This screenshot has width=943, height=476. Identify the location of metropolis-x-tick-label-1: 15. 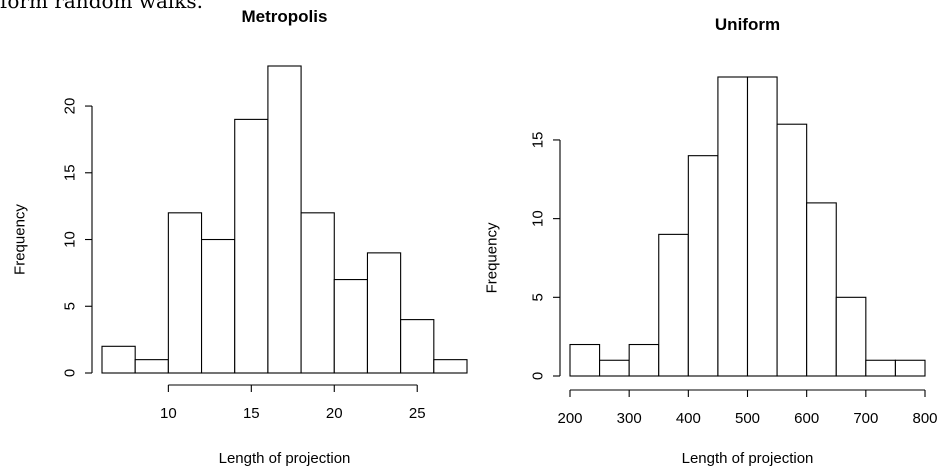
(251, 413).